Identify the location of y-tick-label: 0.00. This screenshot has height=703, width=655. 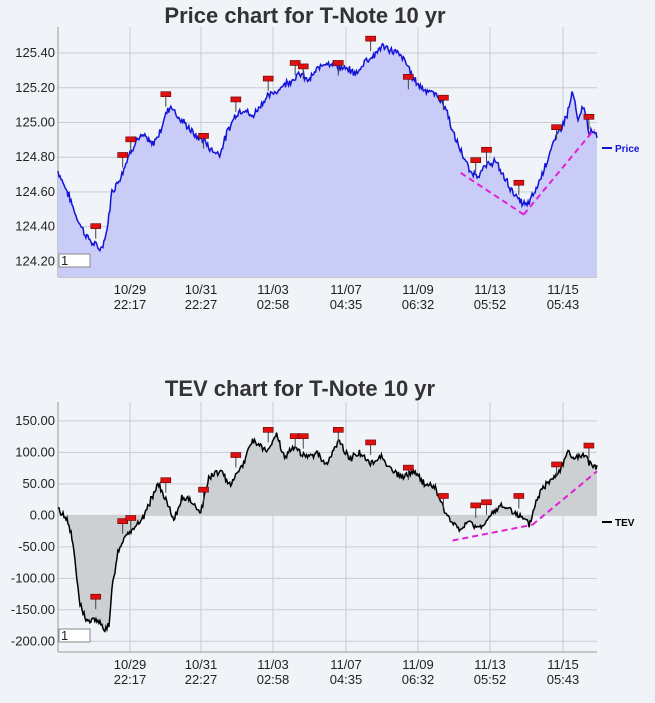
(42, 514).